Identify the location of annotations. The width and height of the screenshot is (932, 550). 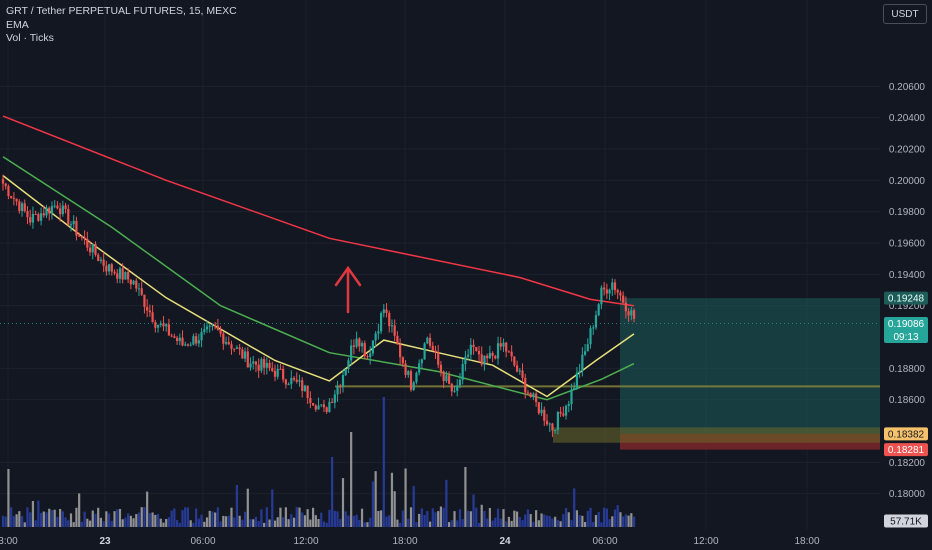
(348, 289).